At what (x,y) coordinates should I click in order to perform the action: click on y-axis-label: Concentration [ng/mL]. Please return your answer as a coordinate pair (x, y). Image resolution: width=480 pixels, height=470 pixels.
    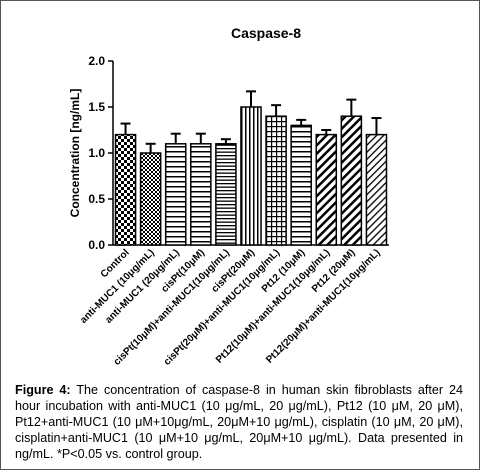
    Looking at the image, I should click on (75, 153).